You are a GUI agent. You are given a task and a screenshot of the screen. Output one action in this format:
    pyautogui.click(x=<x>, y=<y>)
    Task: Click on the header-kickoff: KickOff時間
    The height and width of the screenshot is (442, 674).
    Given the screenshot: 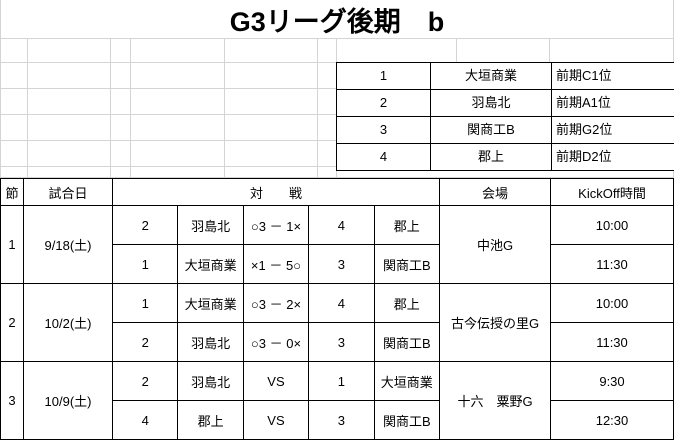 What is the action you would take?
    pyautogui.click(x=612, y=192)
    